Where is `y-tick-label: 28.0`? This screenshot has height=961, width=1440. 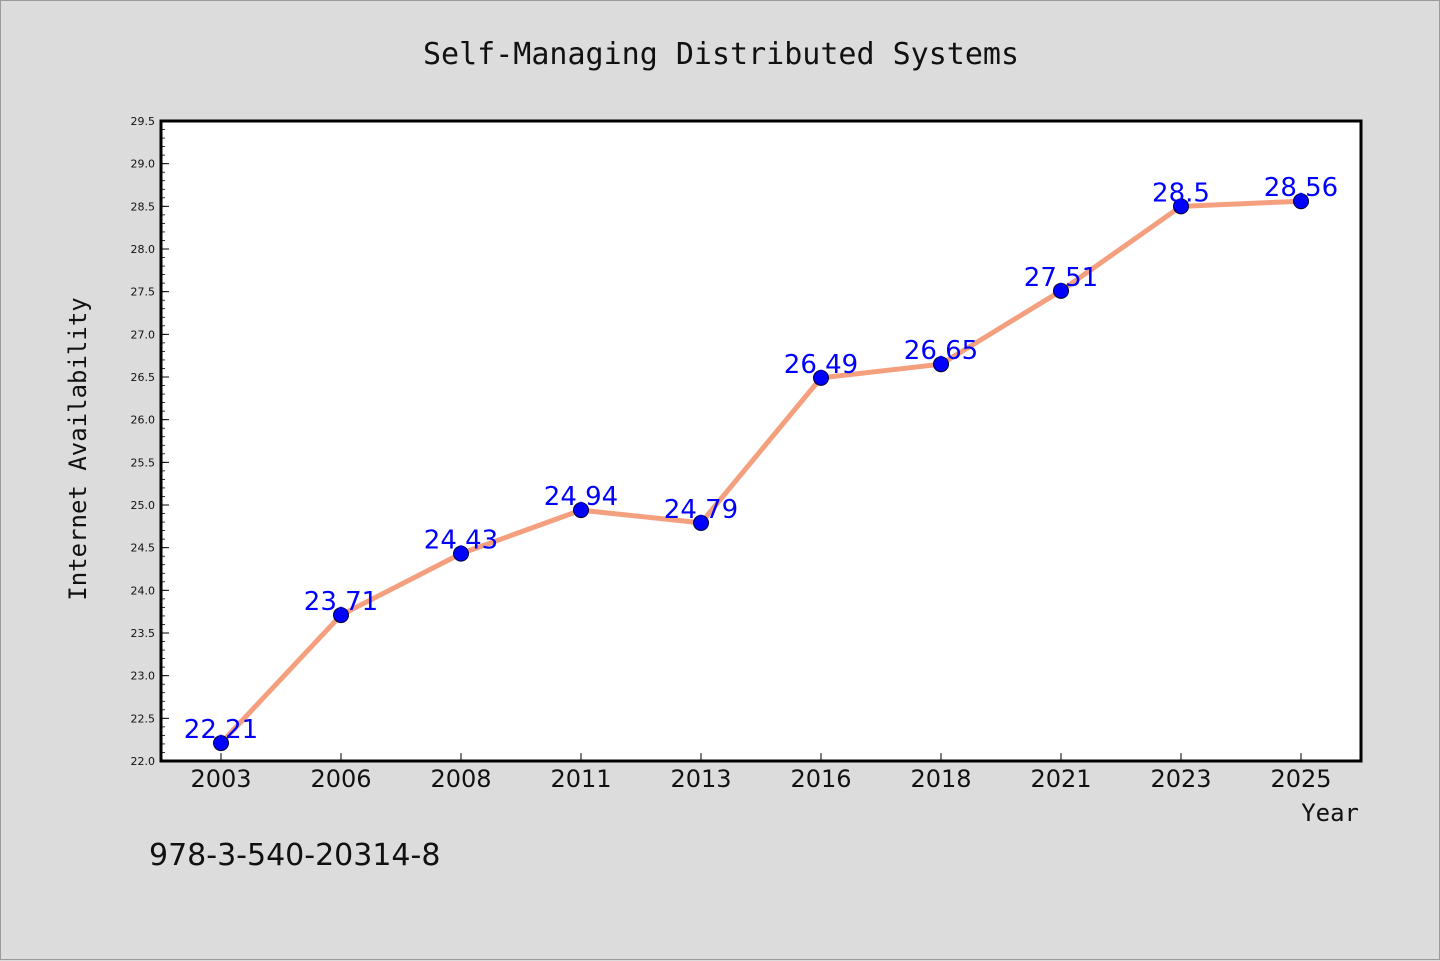 y-tick-label: 28.0 is located at coordinates (143, 249).